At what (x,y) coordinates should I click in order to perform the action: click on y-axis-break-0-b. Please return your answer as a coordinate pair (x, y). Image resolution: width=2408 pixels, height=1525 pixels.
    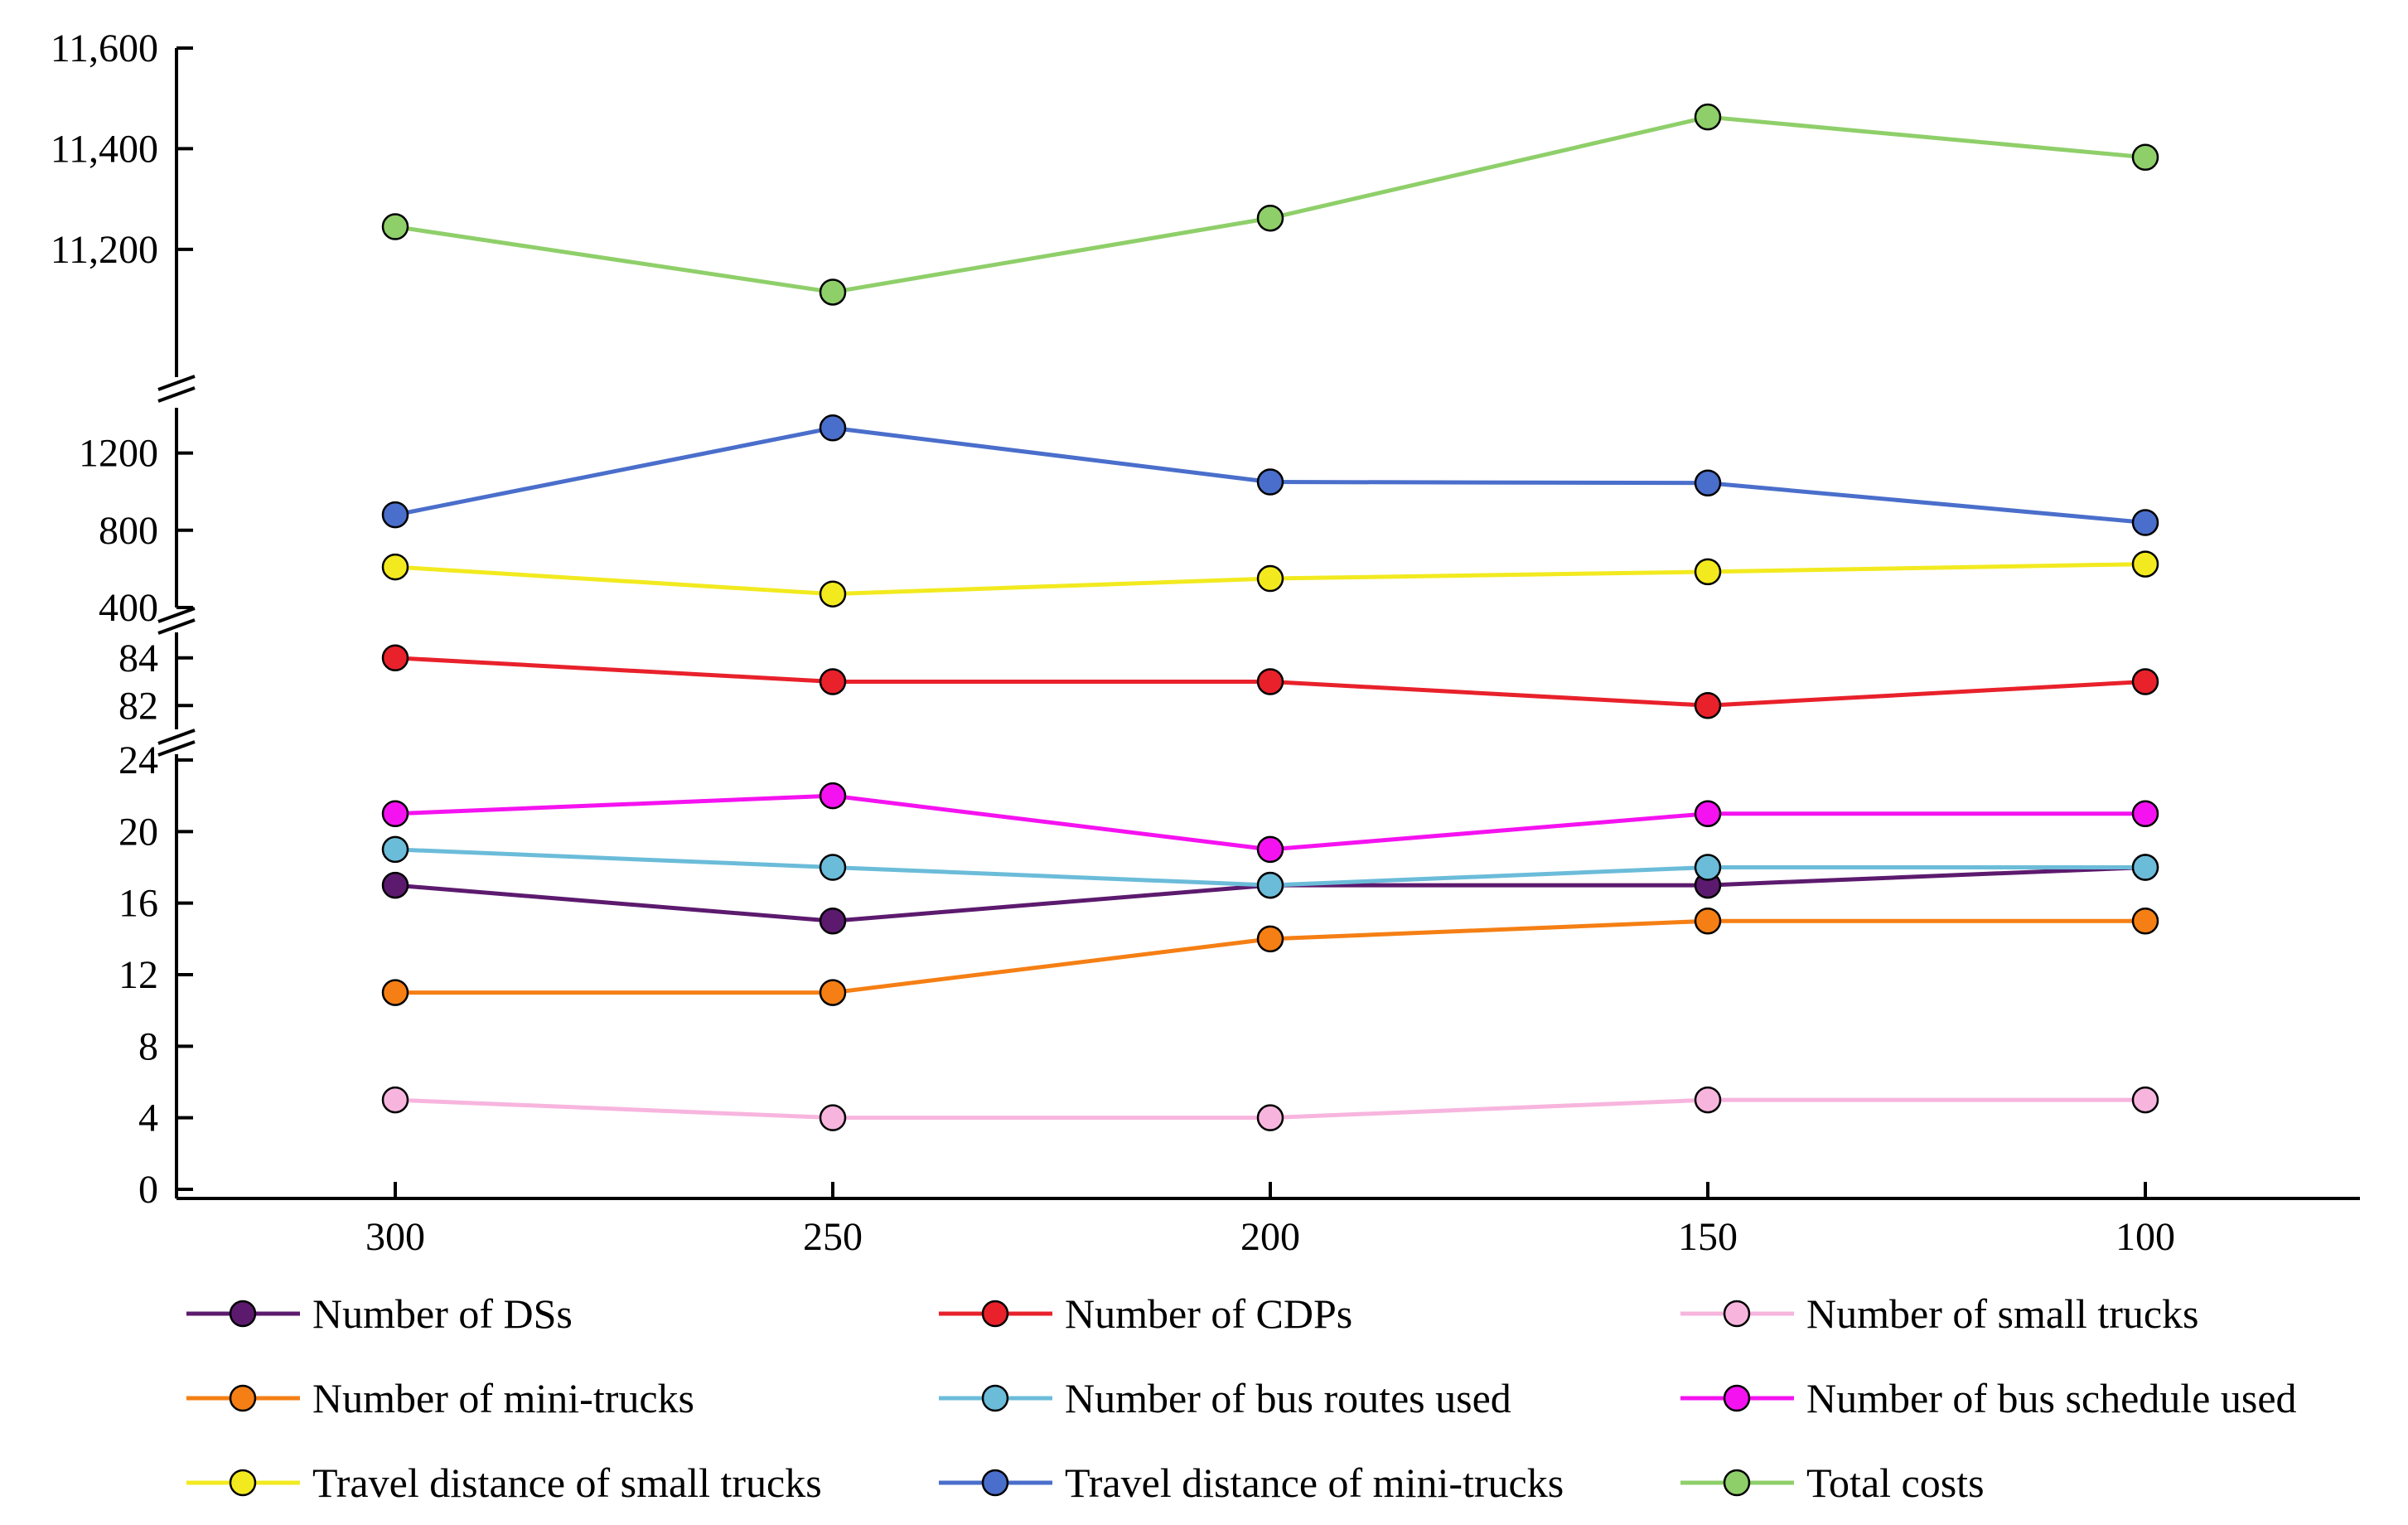
    Looking at the image, I should click on (176, 395).